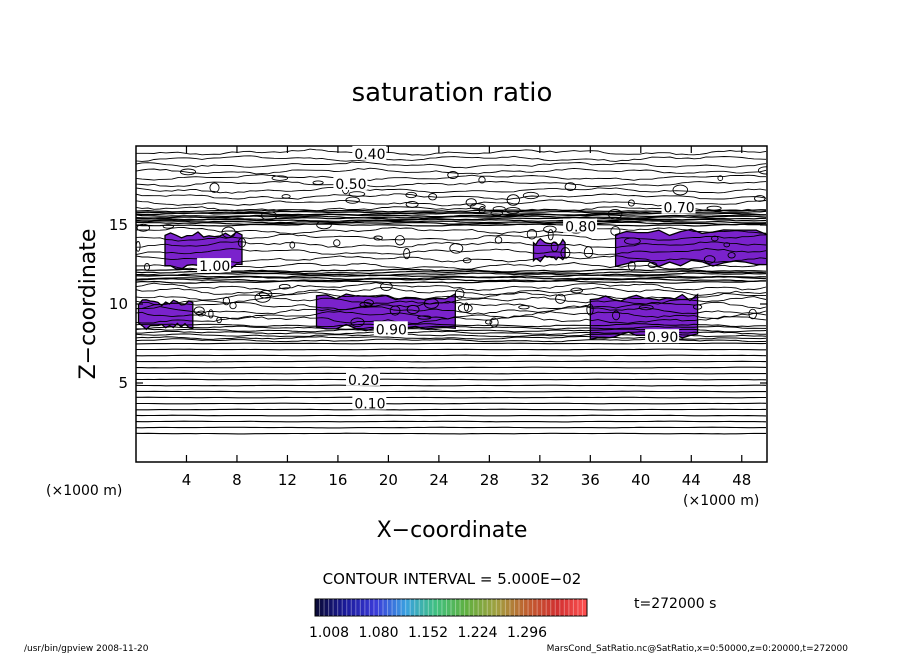  What do you see at coordinates (477, 633) in the screenshot?
I see `colorbar-tick-label: 1.224` at bounding box center [477, 633].